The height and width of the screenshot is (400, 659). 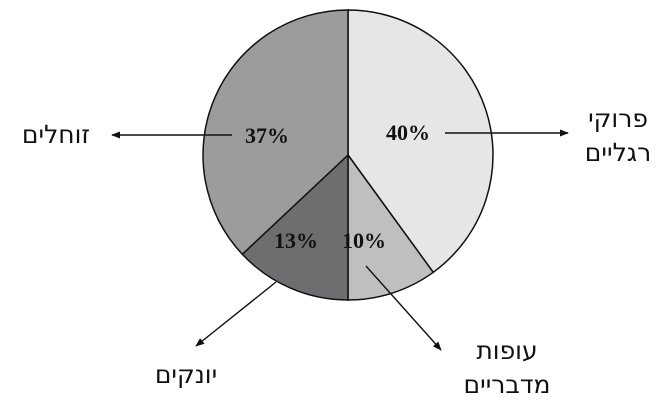 What do you see at coordinates (56, 134) in the screenshot?
I see `category-label: זוחלים` at bounding box center [56, 134].